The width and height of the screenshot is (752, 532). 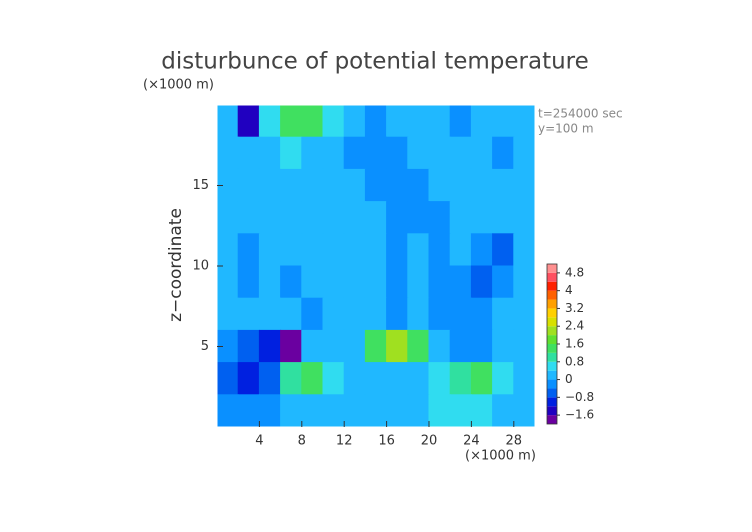 I want to click on y-tick-label: 10, so click(x=200, y=266).